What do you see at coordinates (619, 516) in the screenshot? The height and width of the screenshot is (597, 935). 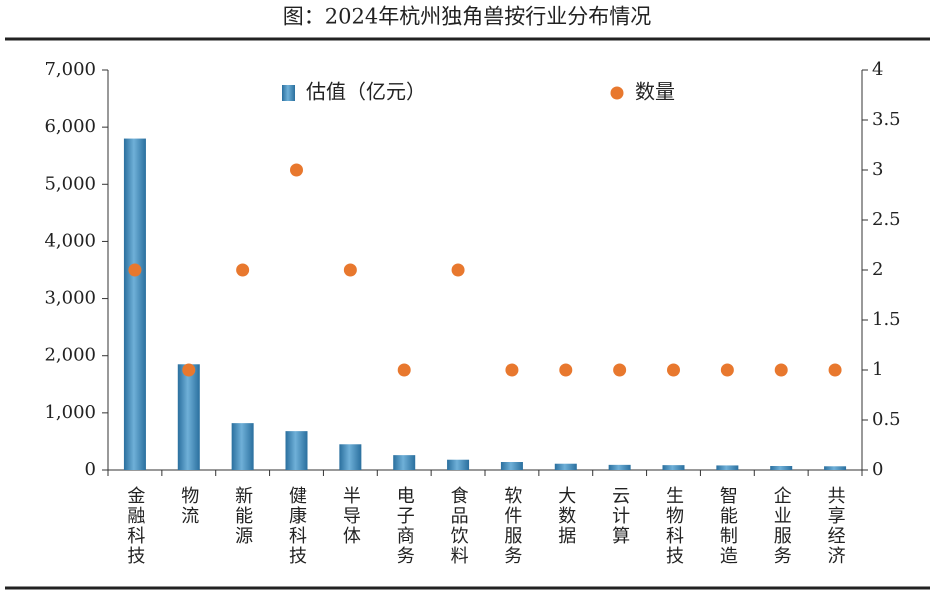 I see `x-tick-label: 云计算` at bounding box center [619, 516].